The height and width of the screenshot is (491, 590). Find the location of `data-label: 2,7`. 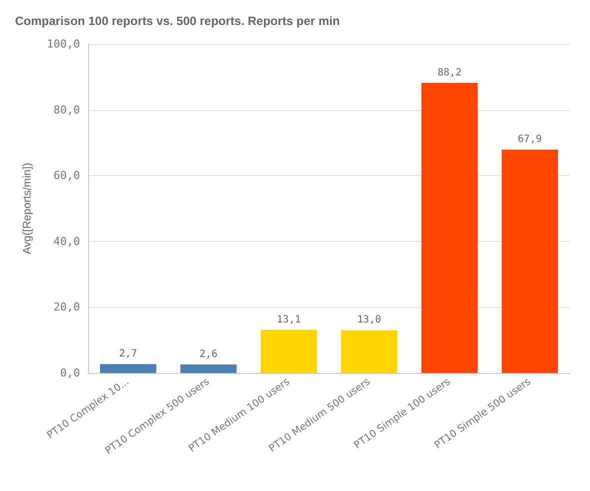

data-label: 2,7 is located at coordinates (128, 354).